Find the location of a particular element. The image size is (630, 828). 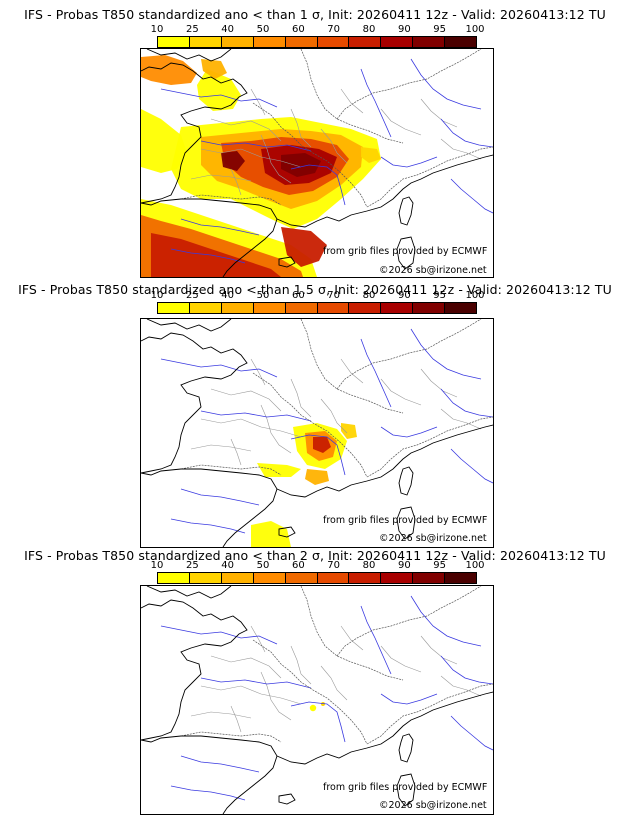

copyright: ©2026 sb@irizone.net is located at coordinates (433, 270).